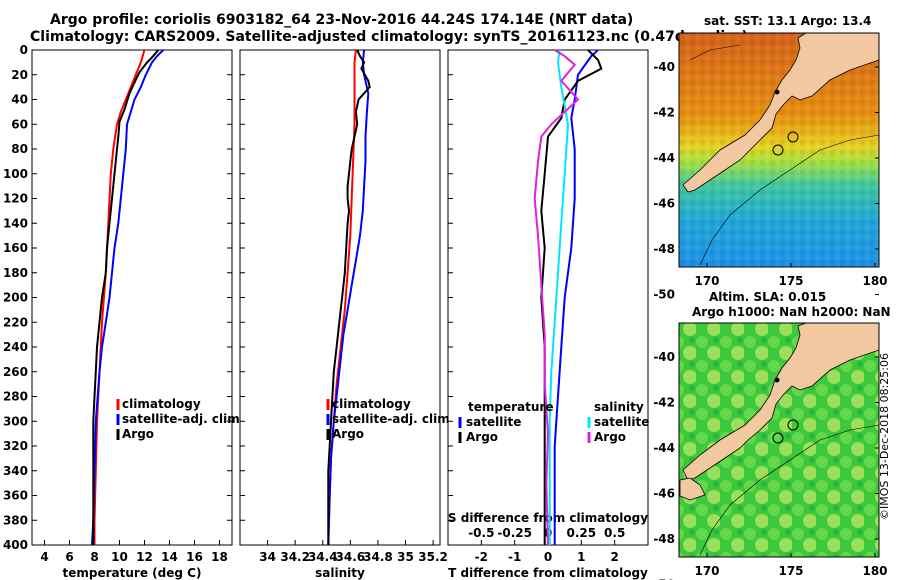  What do you see at coordinates (19, 100) in the screenshot?
I see `ytick-label-40: 40` at bounding box center [19, 100].